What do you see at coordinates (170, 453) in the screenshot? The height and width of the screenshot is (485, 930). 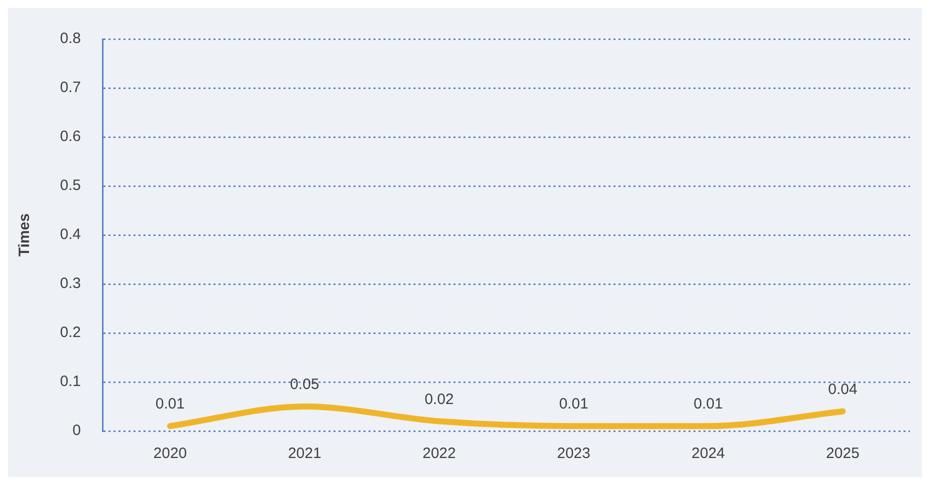 I see `x-tick-label: 2020` at bounding box center [170, 453].